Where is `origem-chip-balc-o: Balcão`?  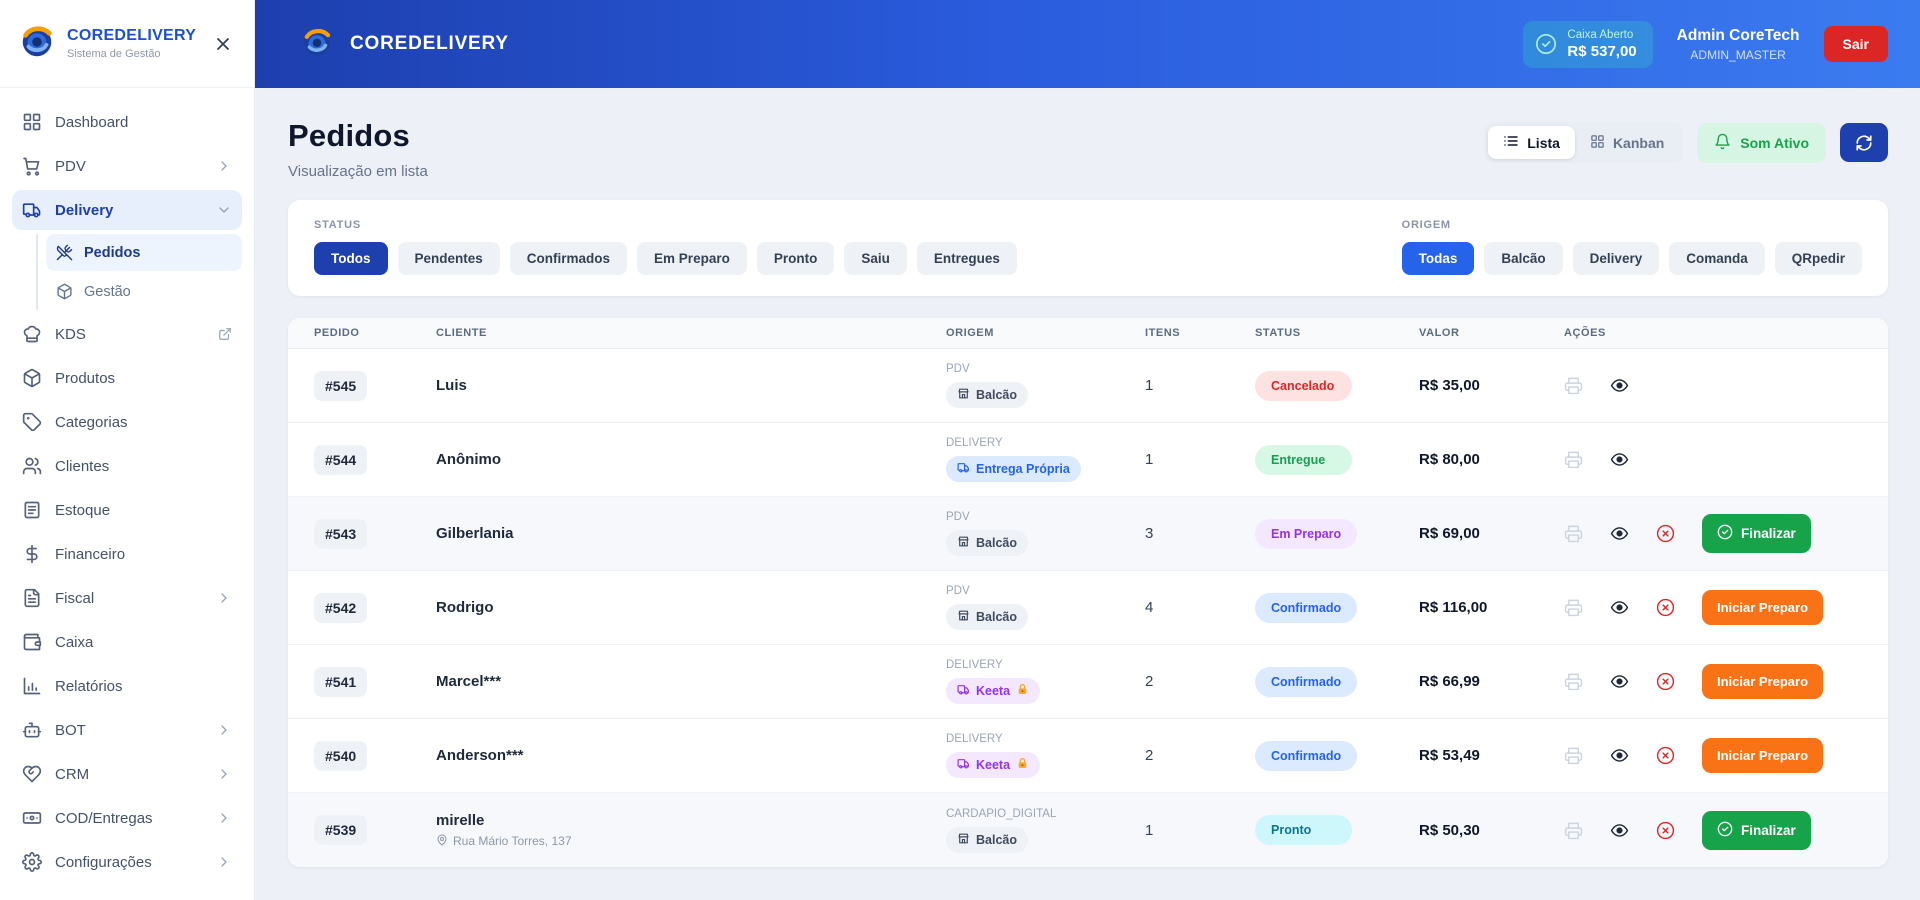
origem-chip-balc-o: Balcão is located at coordinates (1523, 258).